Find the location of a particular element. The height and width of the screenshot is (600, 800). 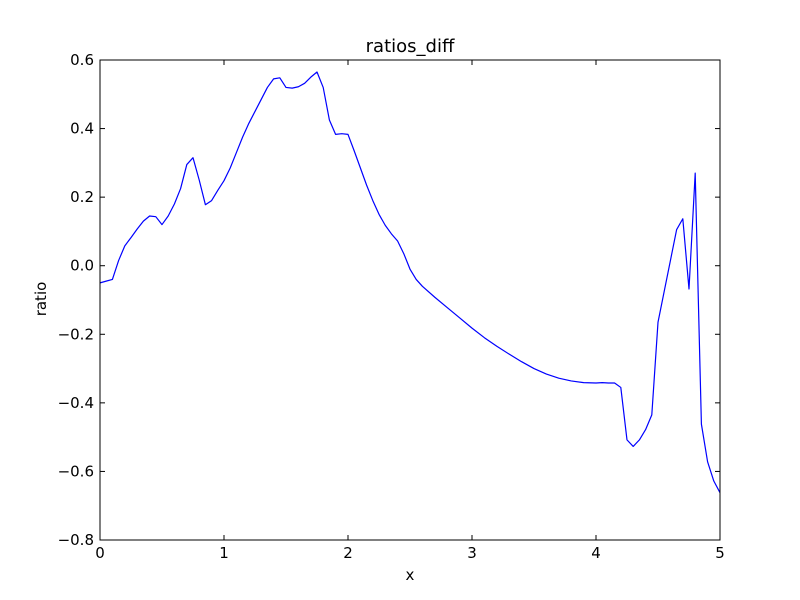

y-tick-label: −0.2 is located at coordinates (76, 334).